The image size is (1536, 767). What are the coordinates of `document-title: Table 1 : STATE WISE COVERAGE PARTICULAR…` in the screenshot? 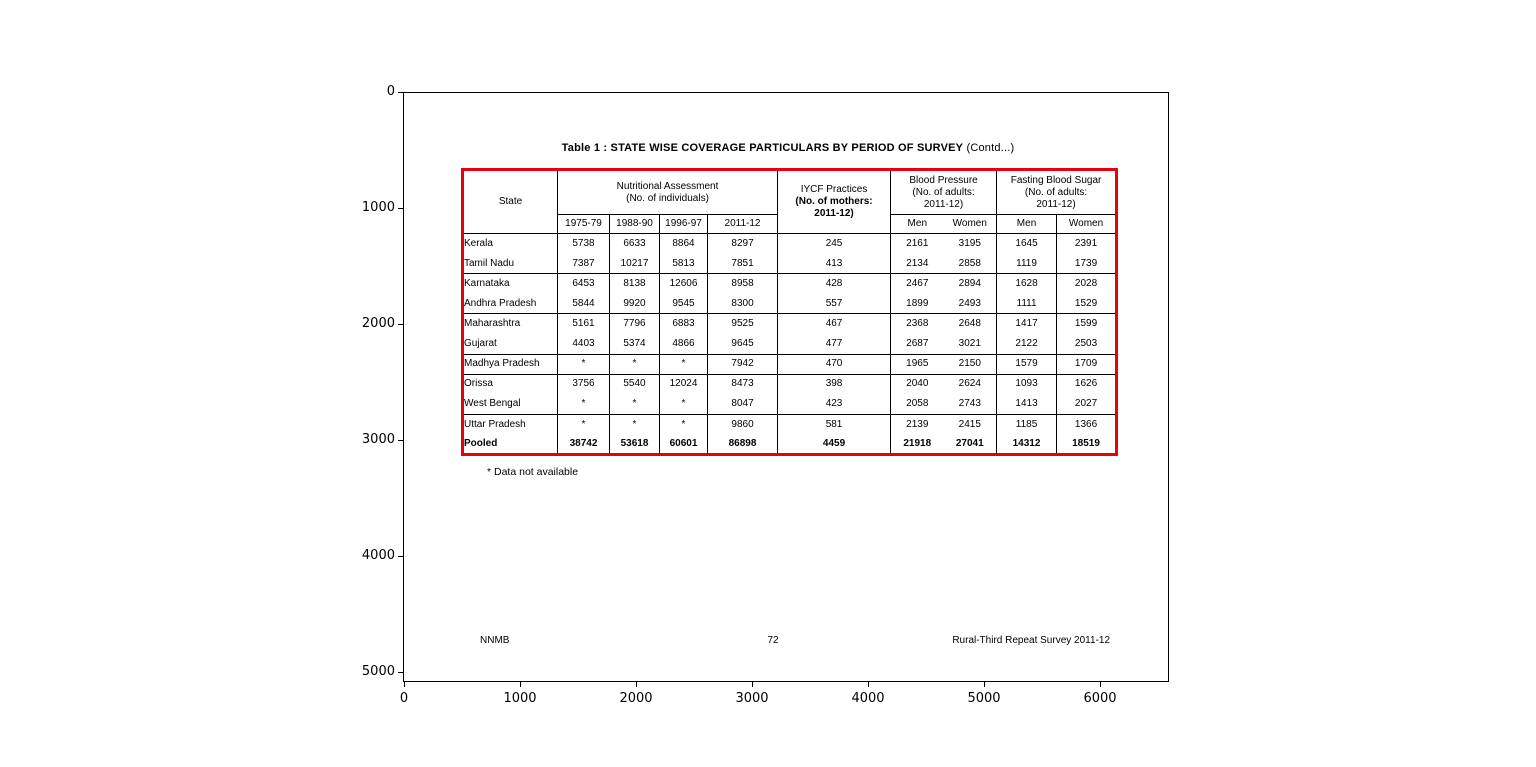 It's located at (788, 148).